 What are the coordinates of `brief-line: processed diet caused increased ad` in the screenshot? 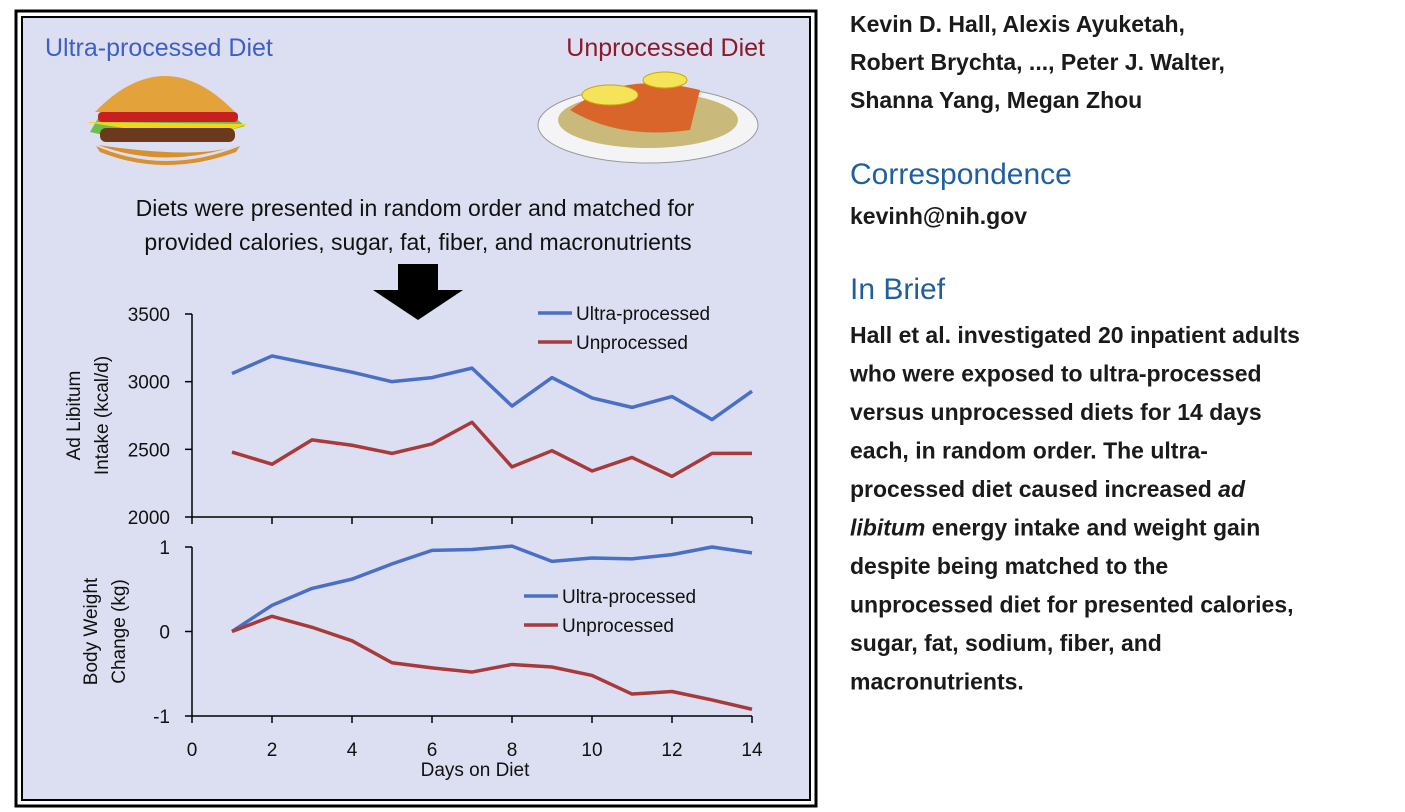 It's located at (1048, 489).